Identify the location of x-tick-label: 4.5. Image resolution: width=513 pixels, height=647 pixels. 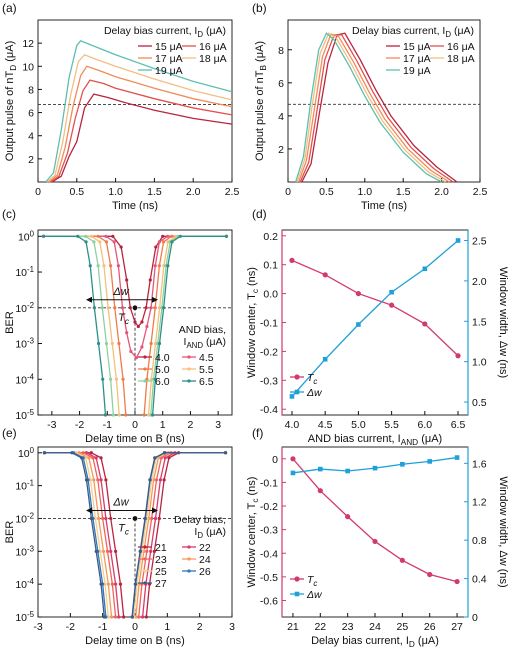
(325, 425).